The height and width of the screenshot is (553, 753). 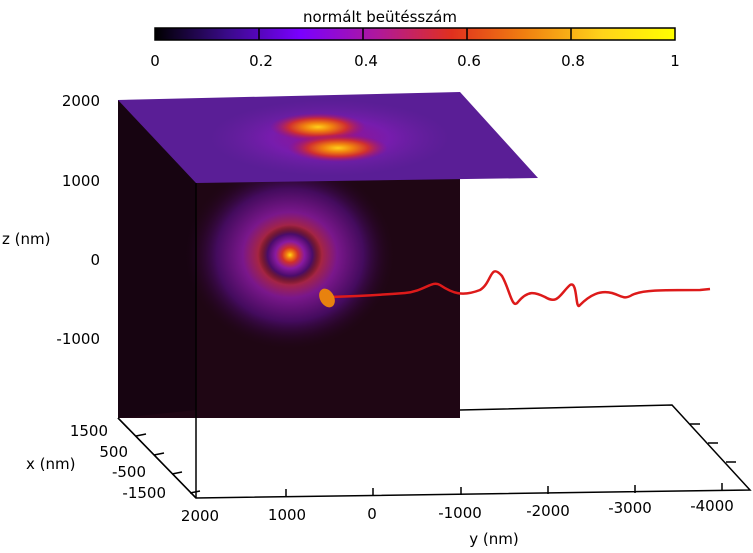 What do you see at coordinates (129, 472) in the screenshot?
I see `x-tick-minus-500: -500` at bounding box center [129, 472].